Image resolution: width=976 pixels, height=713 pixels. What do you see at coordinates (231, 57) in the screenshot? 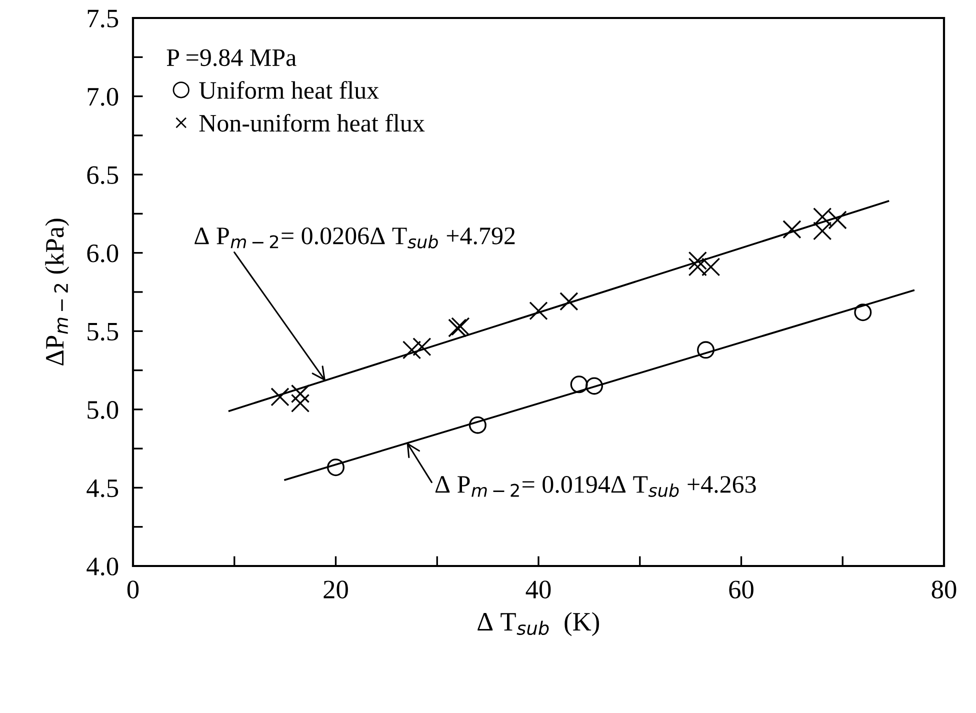
I see `legend-title: P =9.84 MPa` at bounding box center [231, 57].